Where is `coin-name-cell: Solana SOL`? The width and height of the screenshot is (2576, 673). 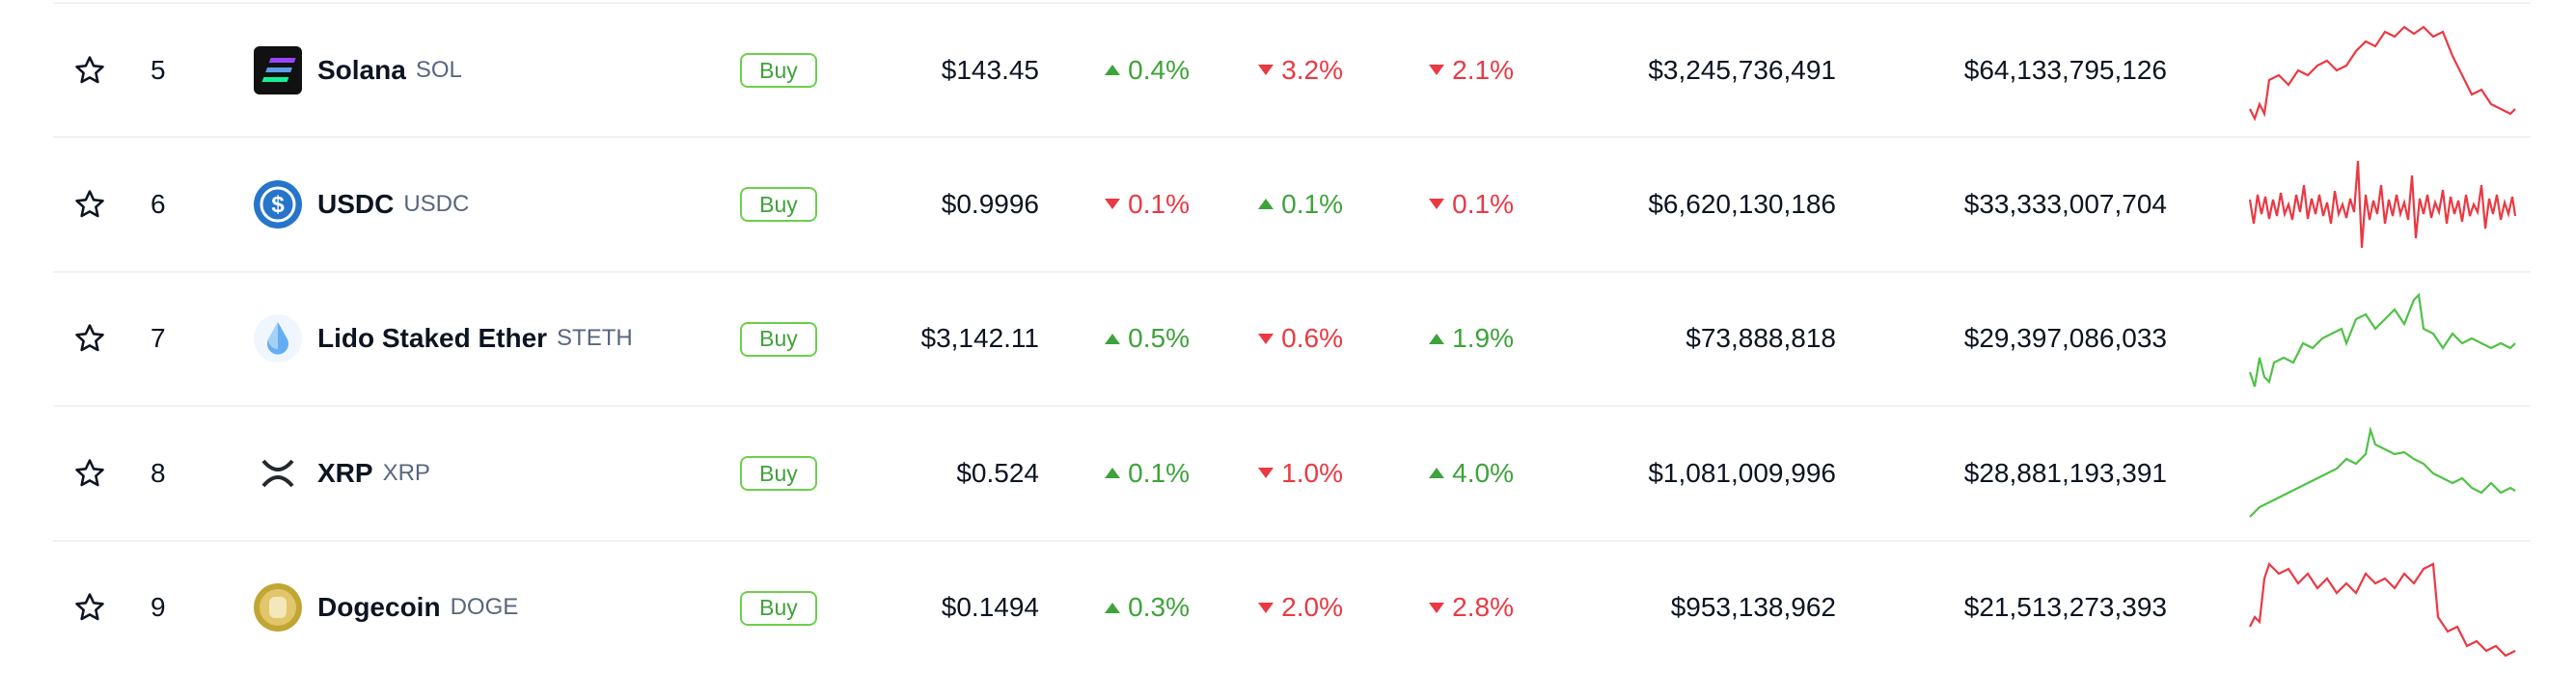
coin-name-cell: Solana SOL is located at coordinates (390, 70).